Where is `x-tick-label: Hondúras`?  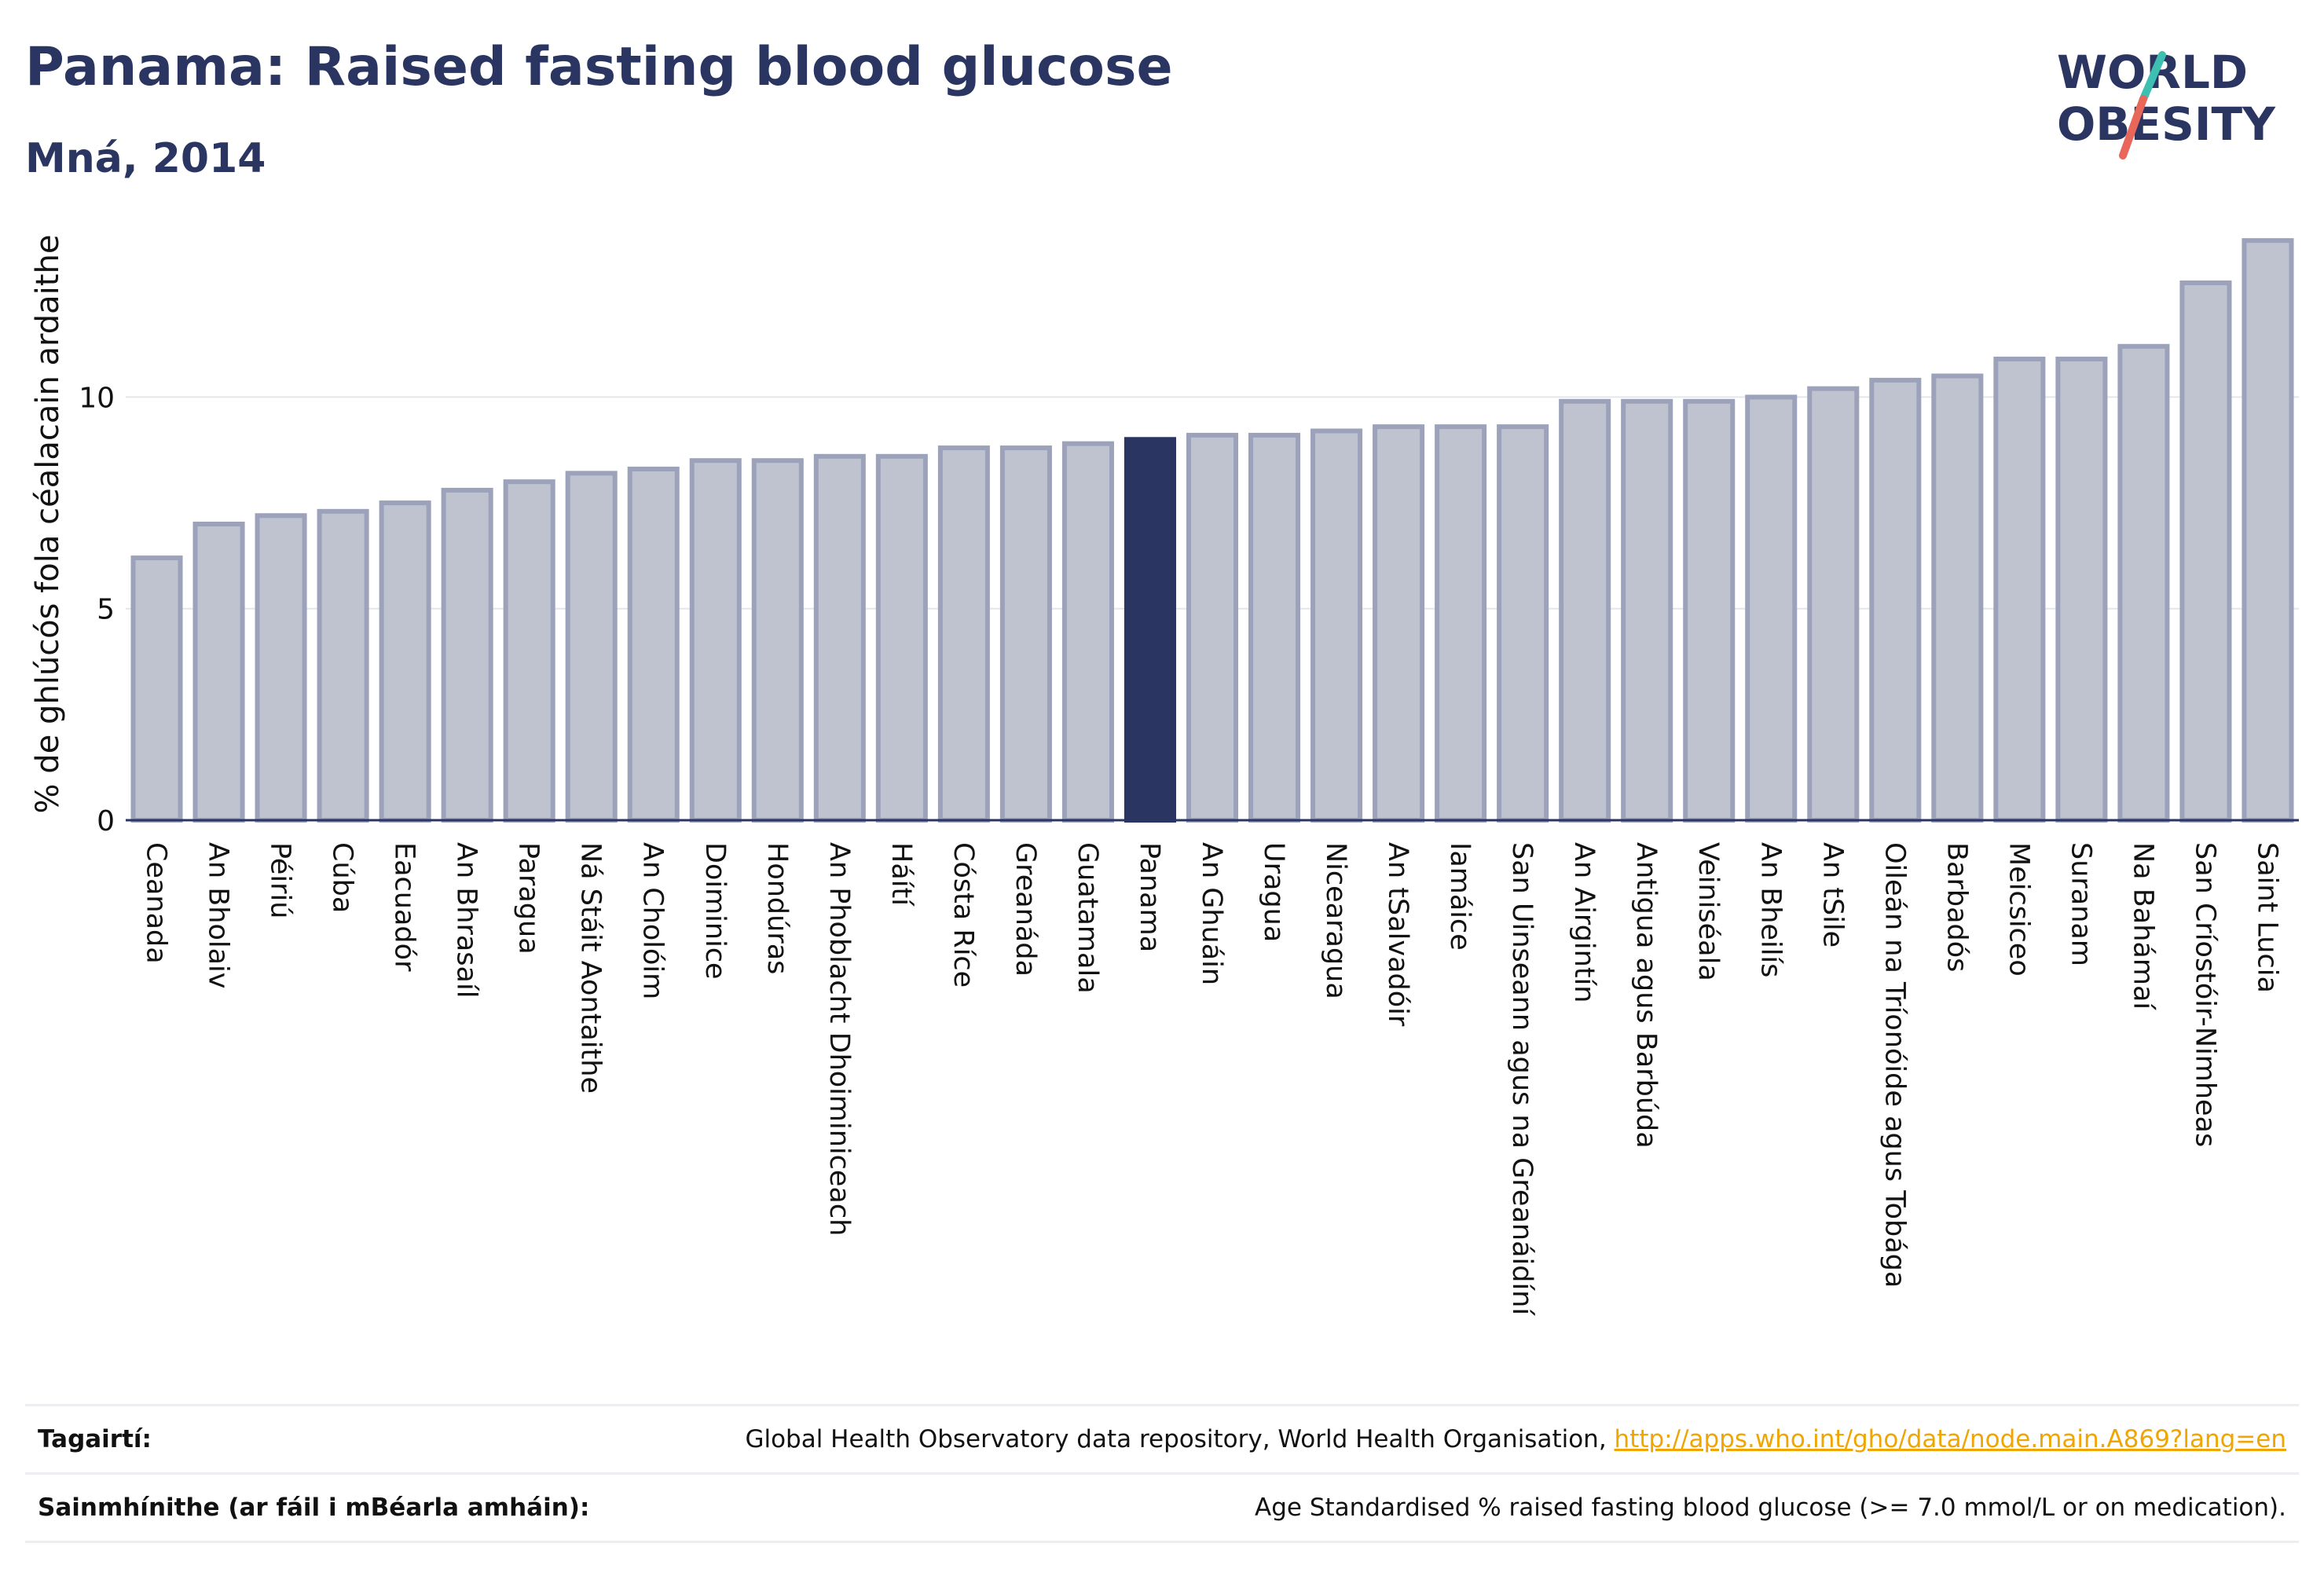 x-tick-label: Hondúras is located at coordinates (777, 908).